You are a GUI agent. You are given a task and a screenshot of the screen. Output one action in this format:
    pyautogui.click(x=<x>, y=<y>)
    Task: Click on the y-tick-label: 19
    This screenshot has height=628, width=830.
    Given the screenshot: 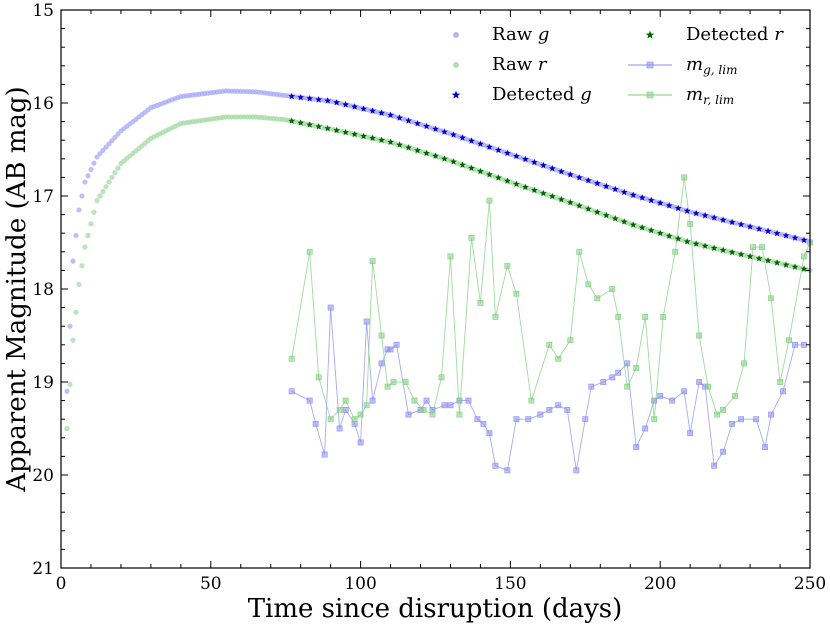 What is the action you would take?
    pyautogui.click(x=43, y=383)
    